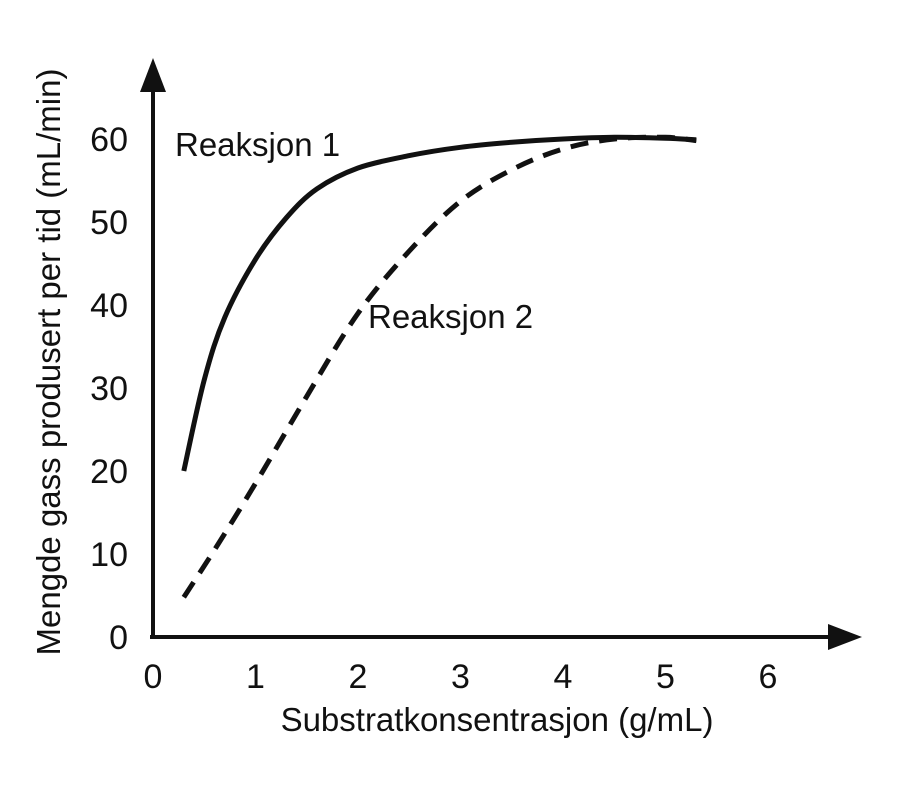  Describe the element at coordinates (153, 75) in the screenshot. I see `y-axis-arrowhead` at that location.